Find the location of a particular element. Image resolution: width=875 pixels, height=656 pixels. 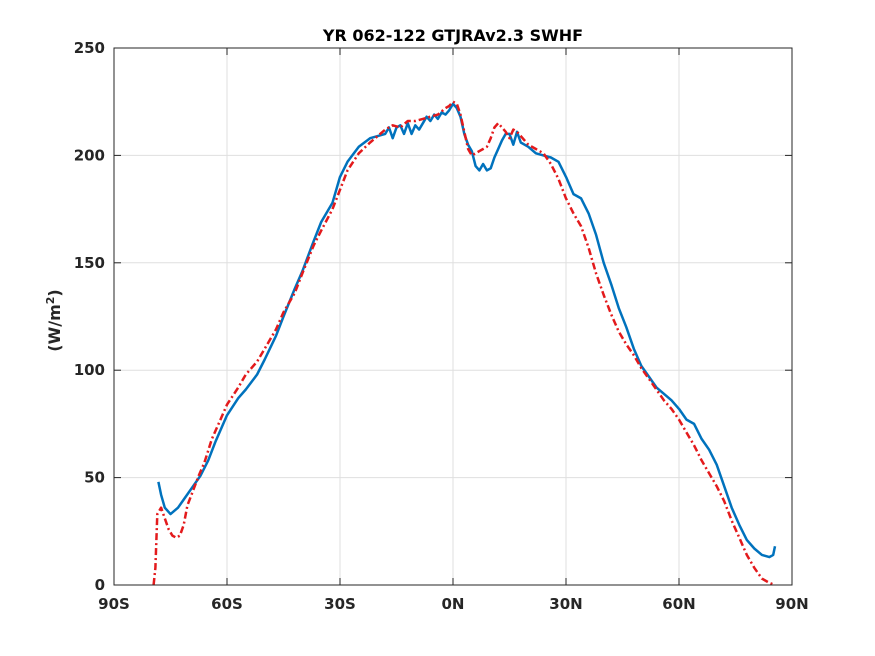

y-axis-label: (W/m2) is located at coordinates (54, 320).